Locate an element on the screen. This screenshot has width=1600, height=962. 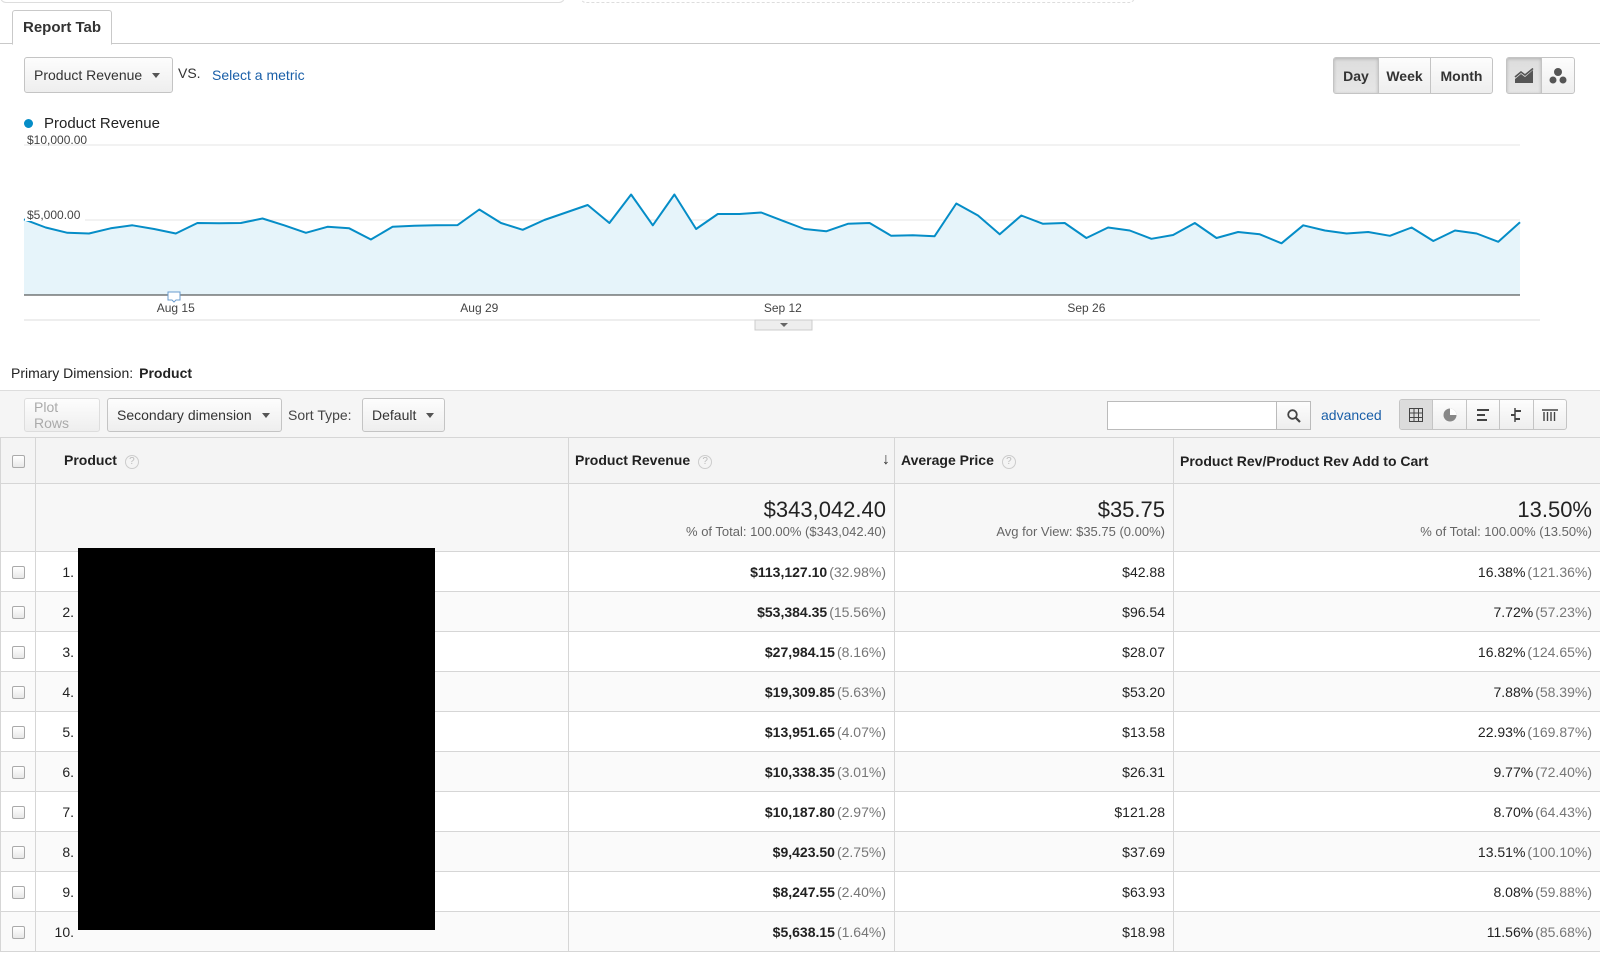
segment-box is located at coordinates (282, 1).